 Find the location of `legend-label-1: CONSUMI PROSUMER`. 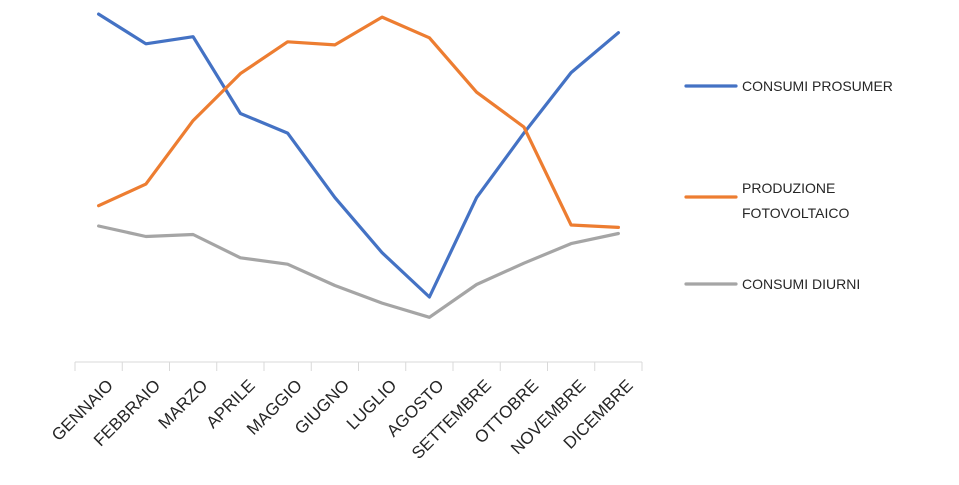

legend-label-1: CONSUMI PROSUMER is located at coordinates (817, 86).